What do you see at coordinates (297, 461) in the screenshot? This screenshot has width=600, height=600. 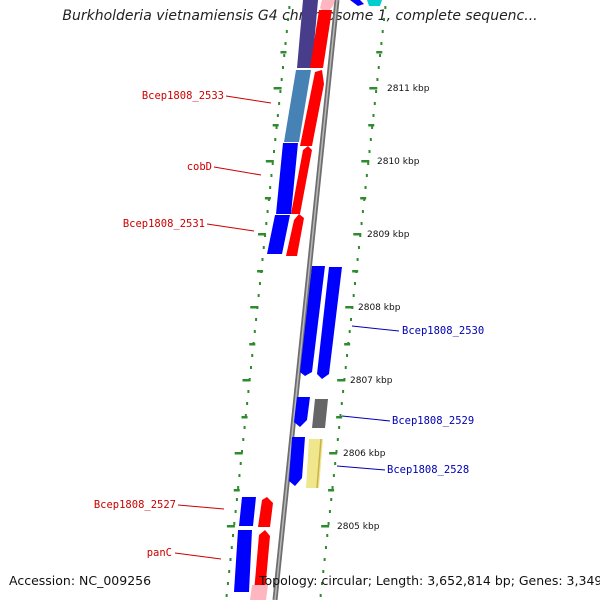 I see `gene-feature-Bcep1808_2528-a` at bounding box center [297, 461].